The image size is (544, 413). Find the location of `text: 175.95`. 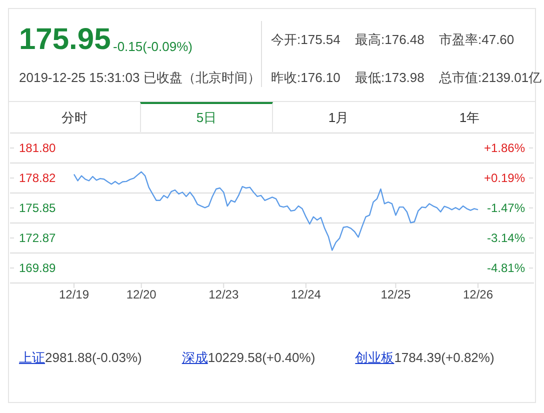

text: 175.95 is located at coordinates (65, 40).